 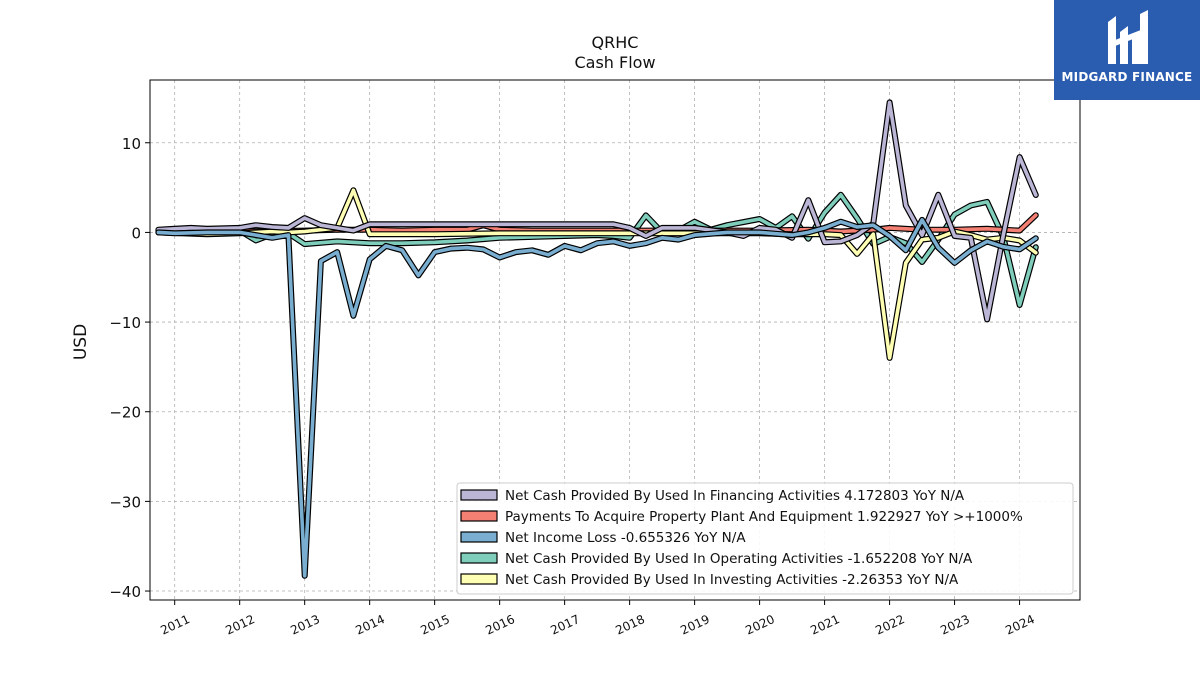 I want to click on x-tick-label: 2013, so click(x=305, y=625).